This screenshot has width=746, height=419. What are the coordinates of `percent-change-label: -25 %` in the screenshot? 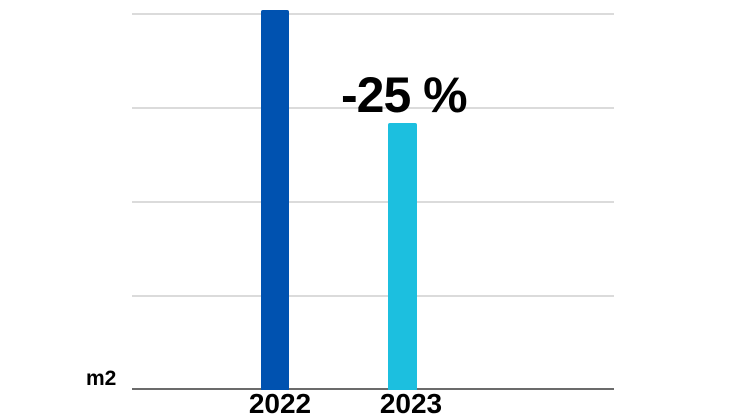 It's located at (404, 95).